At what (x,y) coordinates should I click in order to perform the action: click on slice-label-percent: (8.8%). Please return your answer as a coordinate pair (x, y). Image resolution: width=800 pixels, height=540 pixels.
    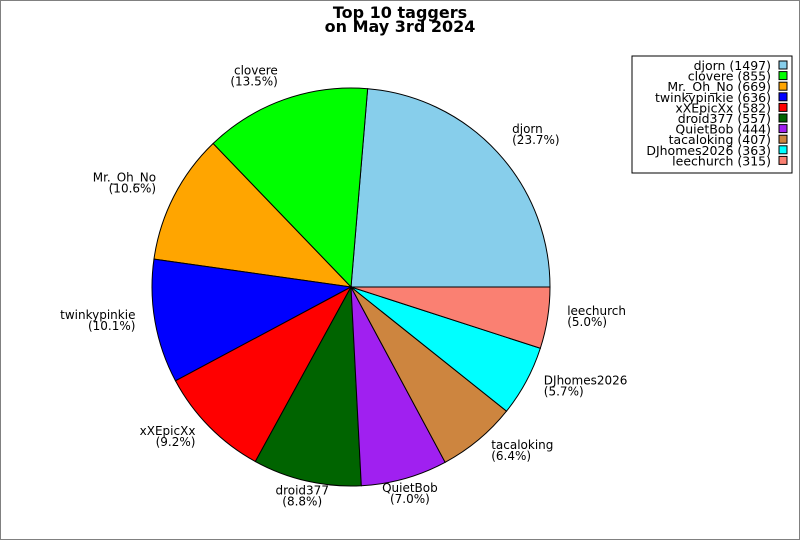
    Looking at the image, I should click on (302, 501).